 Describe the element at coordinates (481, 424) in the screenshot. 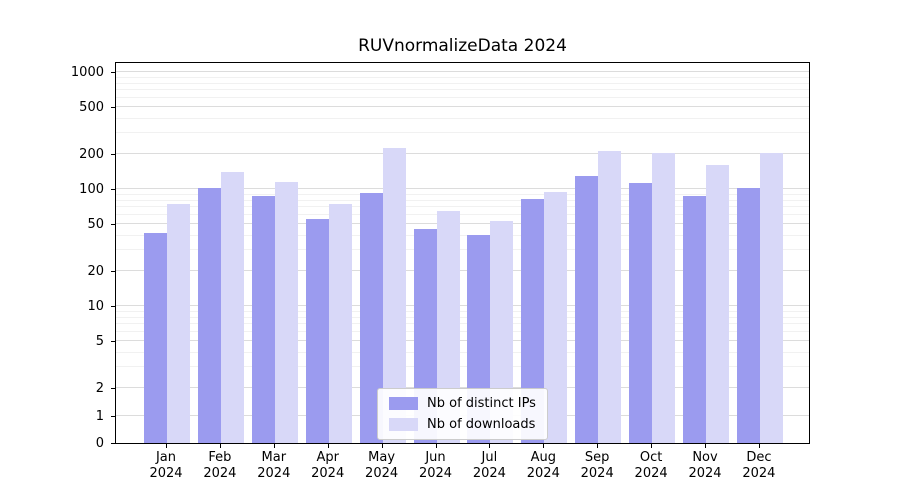

I see `legend-label: Nb of downloads` at that location.